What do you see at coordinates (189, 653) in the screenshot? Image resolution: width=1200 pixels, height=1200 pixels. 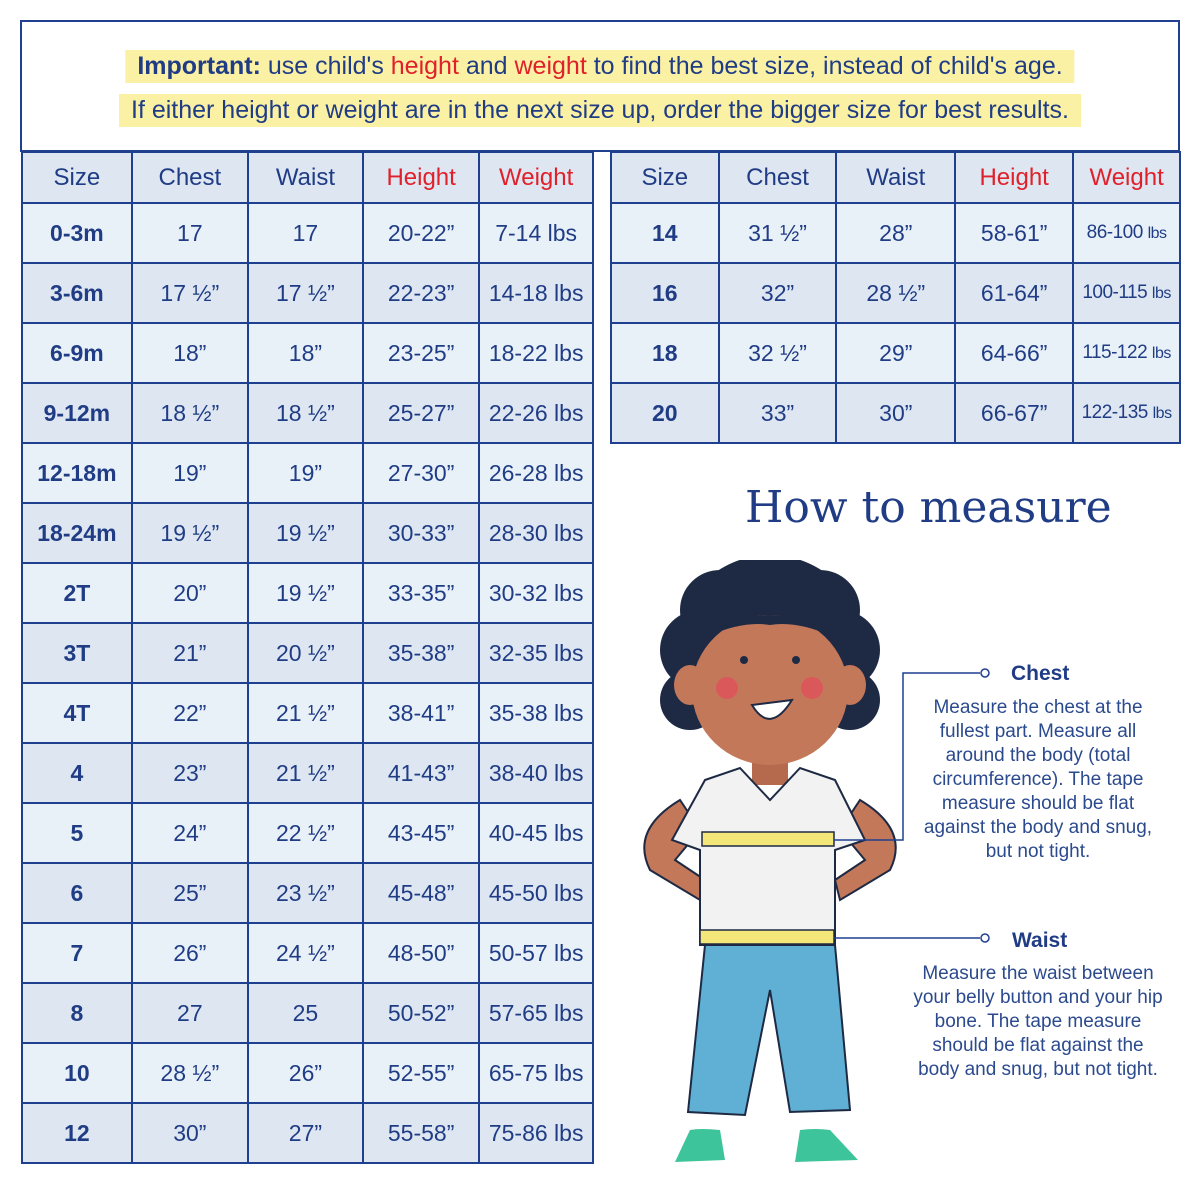 I see `cell-chest: 21”` at bounding box center [189, 653].